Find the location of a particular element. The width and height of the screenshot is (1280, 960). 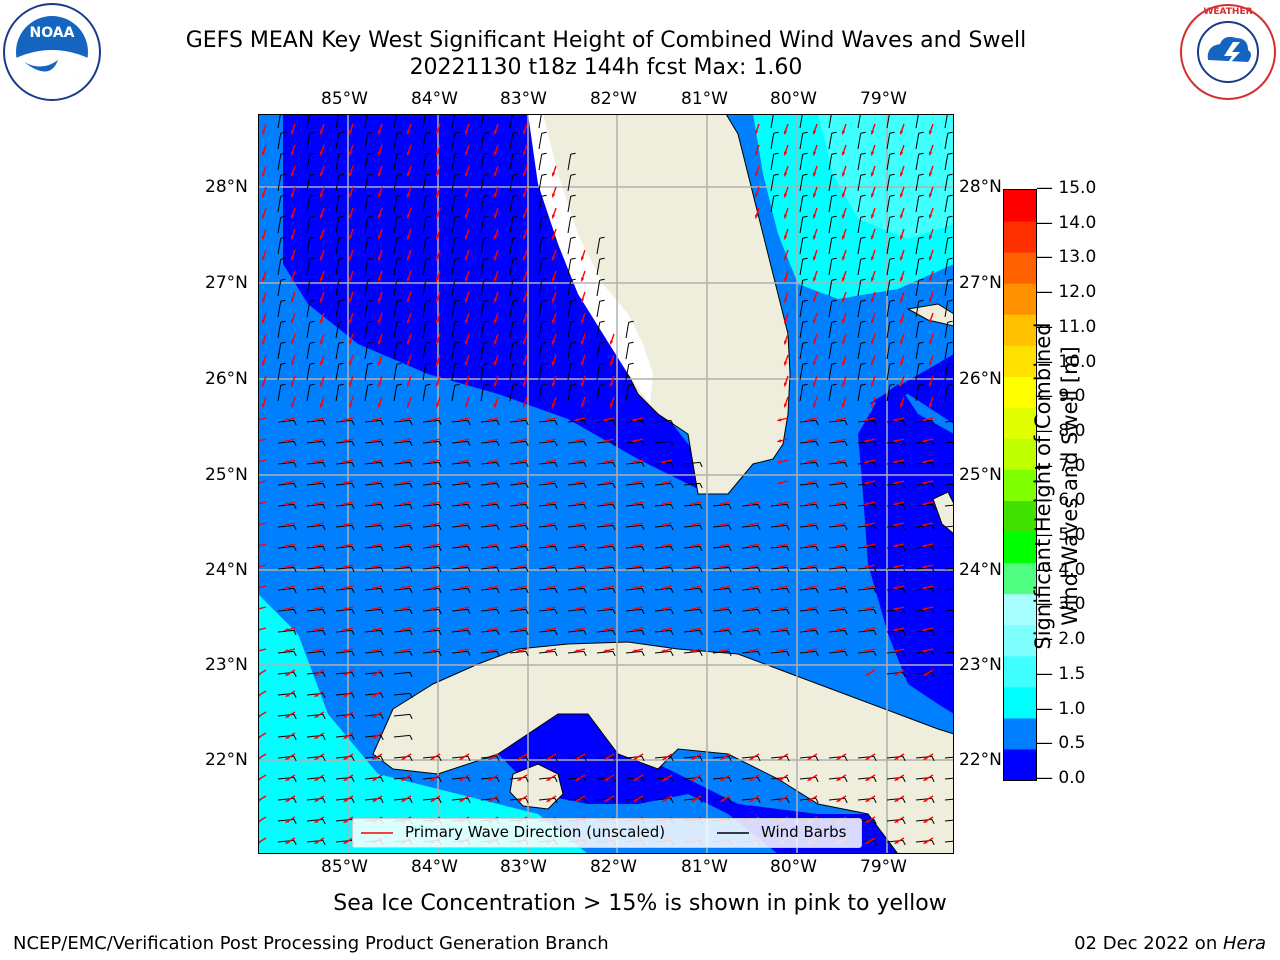

lat-label-right: 28°N is located at coordinates (980, 187).